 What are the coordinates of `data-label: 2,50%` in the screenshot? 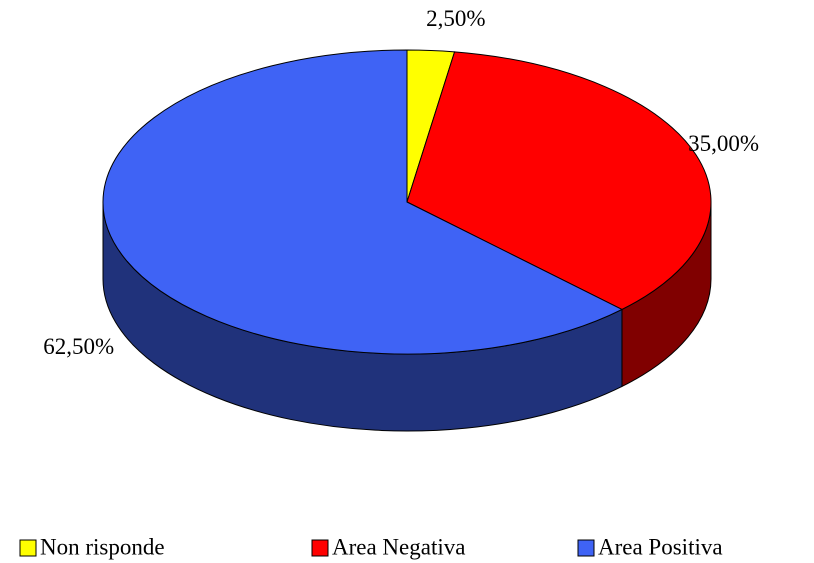 It's located at (455, 18).